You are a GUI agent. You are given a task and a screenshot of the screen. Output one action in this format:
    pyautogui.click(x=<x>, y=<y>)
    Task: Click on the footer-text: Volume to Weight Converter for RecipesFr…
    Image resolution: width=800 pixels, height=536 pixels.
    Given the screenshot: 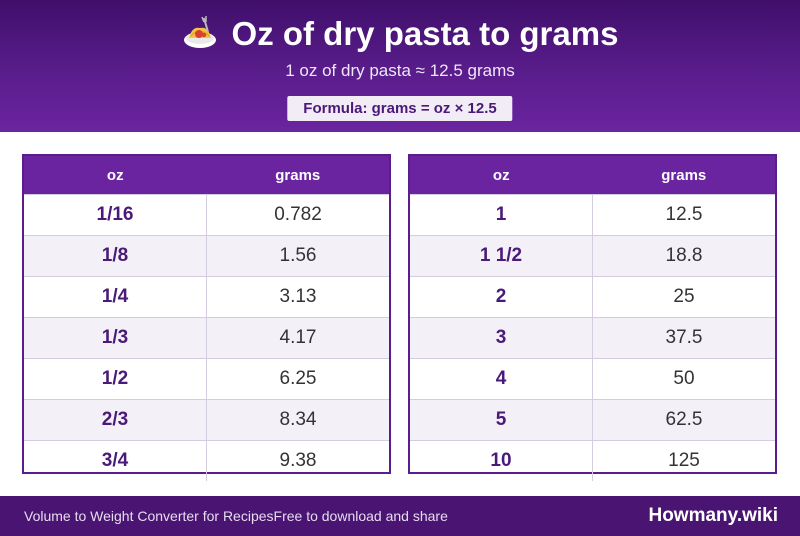 What is the action you would take?
    pyautogui.click(x=236, y=516)
    